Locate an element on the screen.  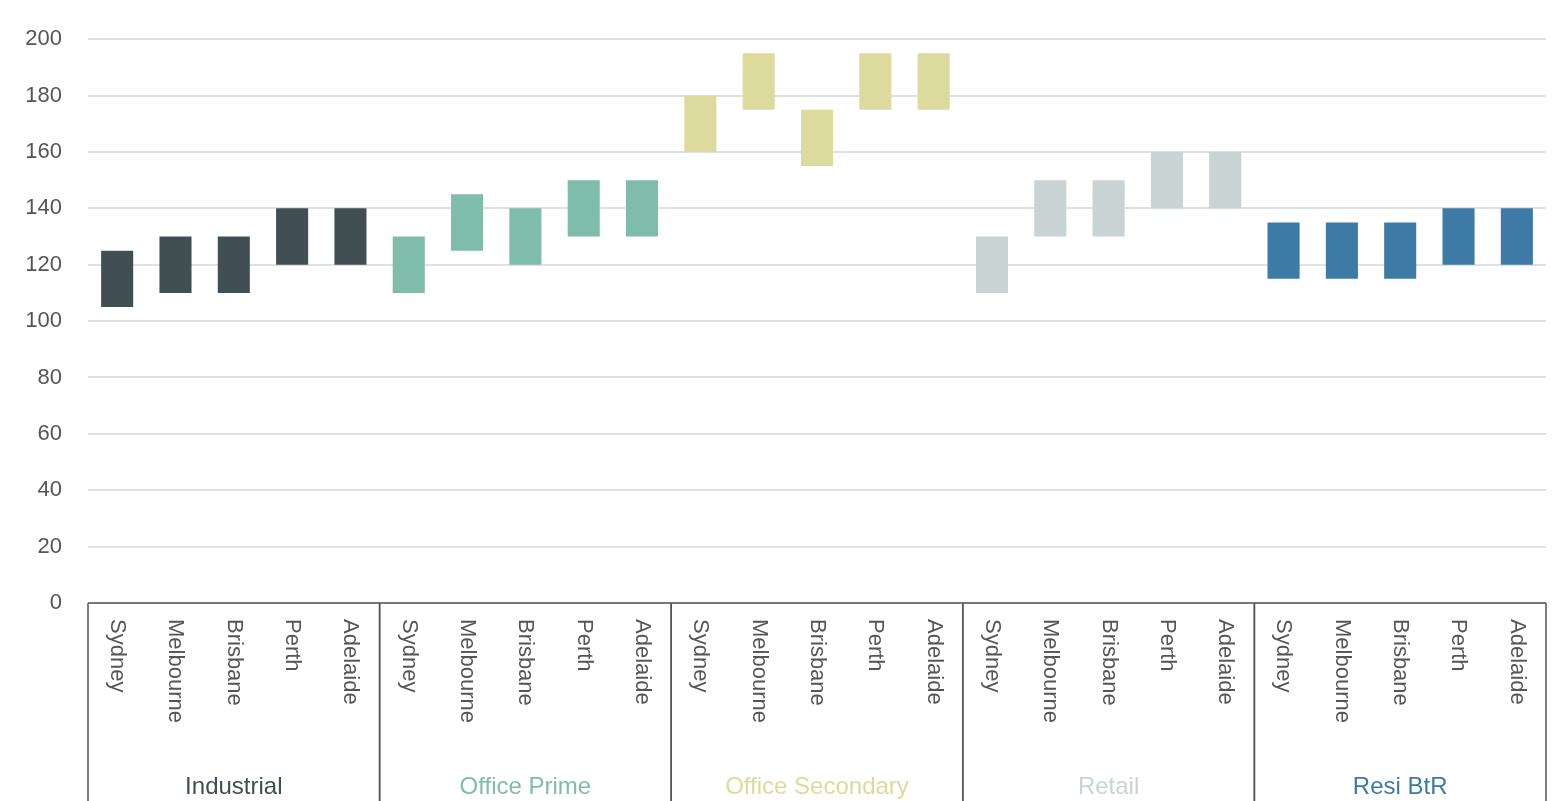
text: Office Prime is located at coordinates (525, 785).